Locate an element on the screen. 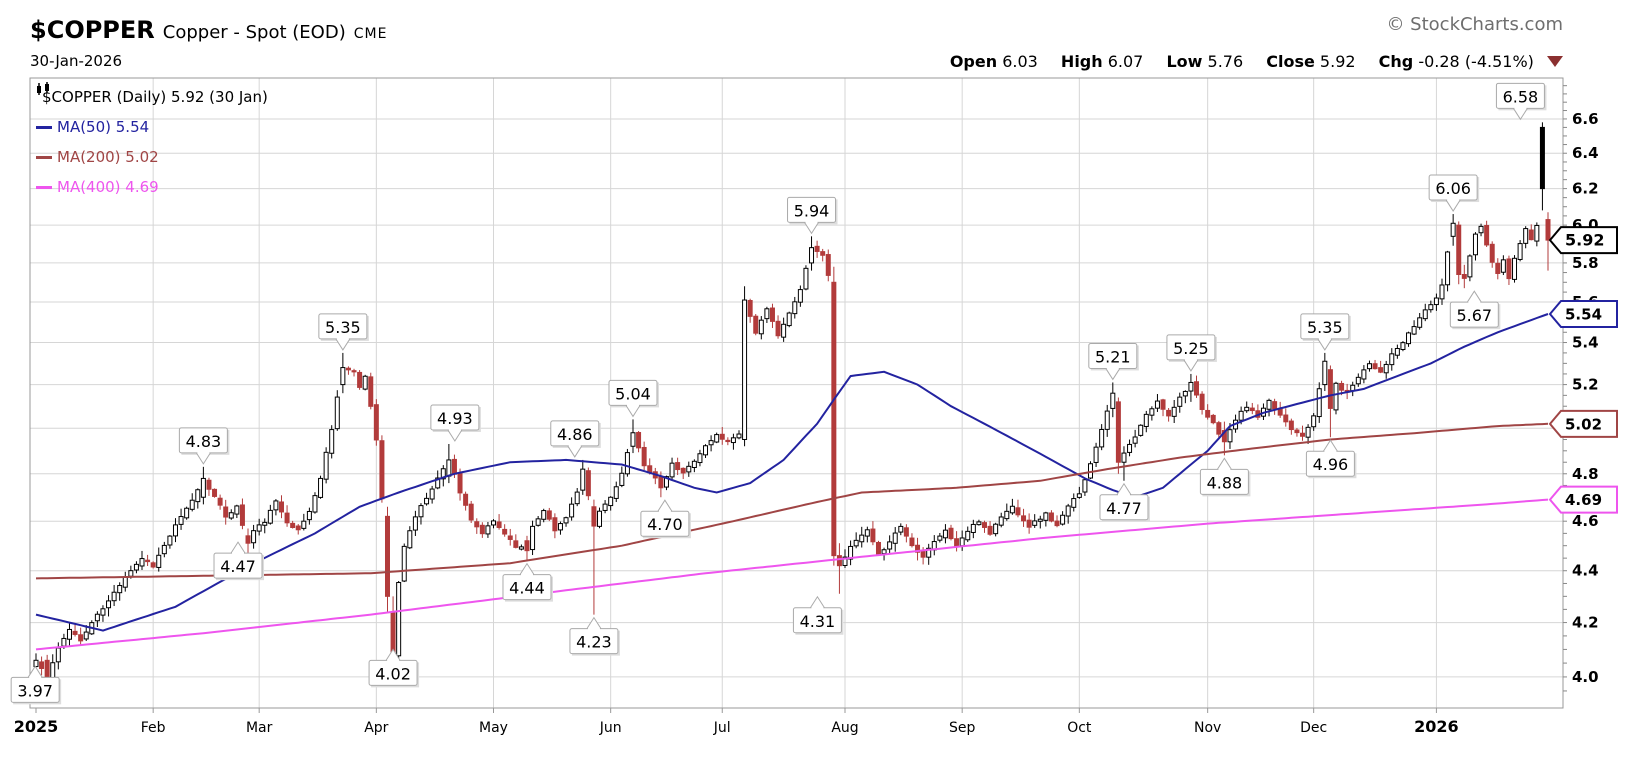  legend-ma200-row: MA(200) 5.02 is located at coordinates (152, 157).